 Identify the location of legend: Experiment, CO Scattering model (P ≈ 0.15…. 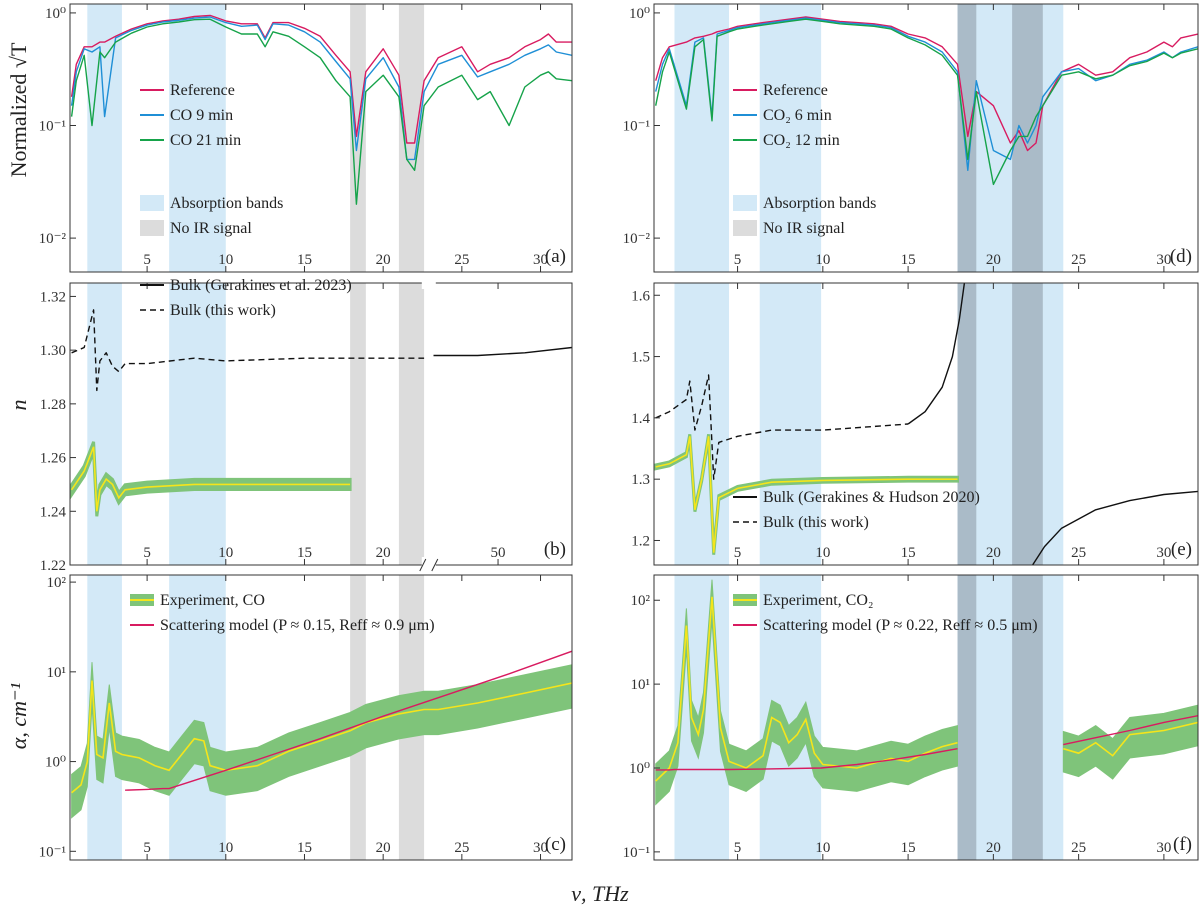
(282, 613).